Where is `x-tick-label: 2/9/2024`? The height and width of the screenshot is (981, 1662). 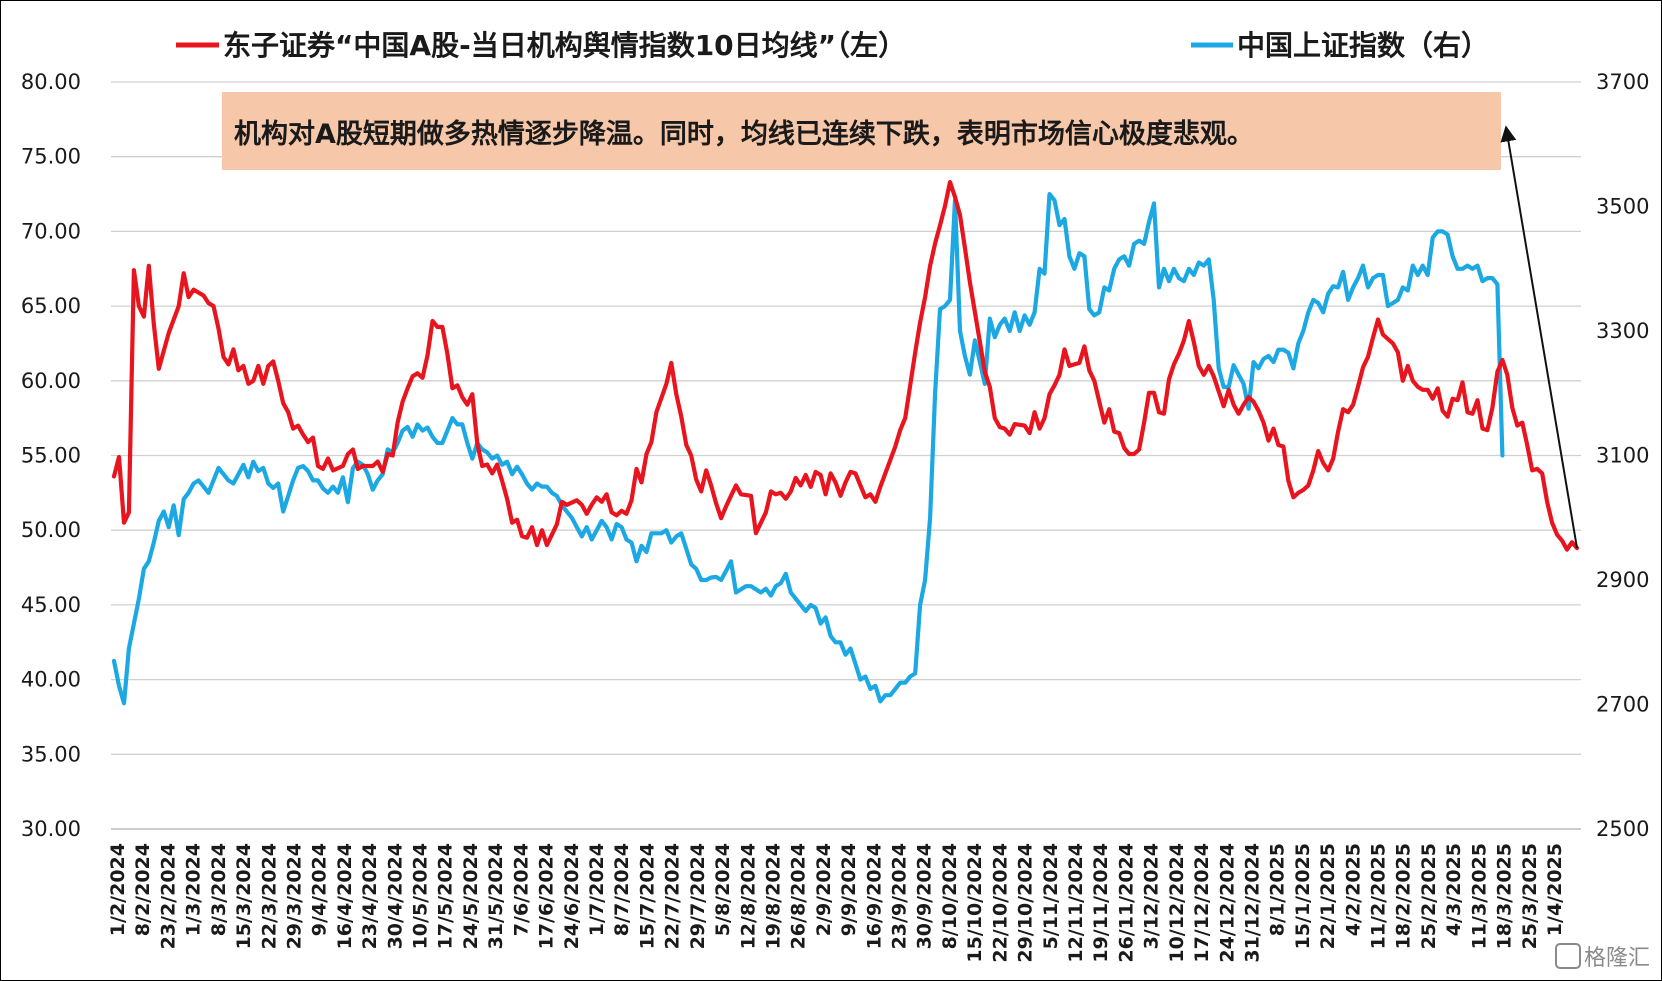
x-tick-label: 2/9/2024 is located at coordinates (824, 889).